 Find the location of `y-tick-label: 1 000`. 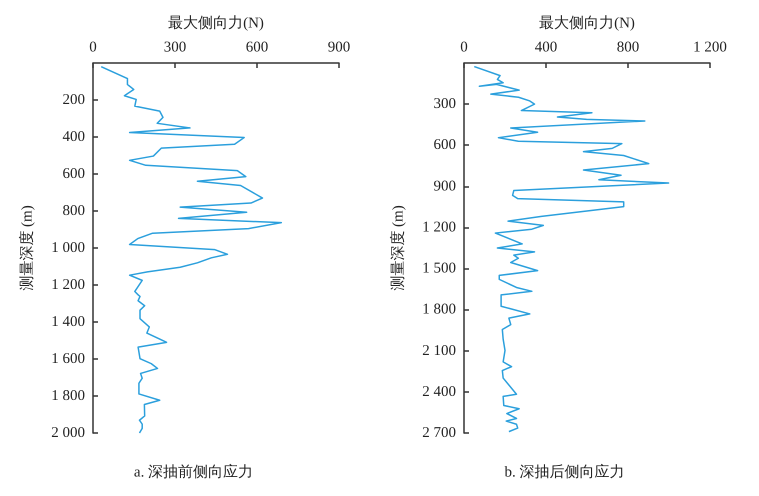

y-tick-label: 1 000 is located at coordinates (68, 248).